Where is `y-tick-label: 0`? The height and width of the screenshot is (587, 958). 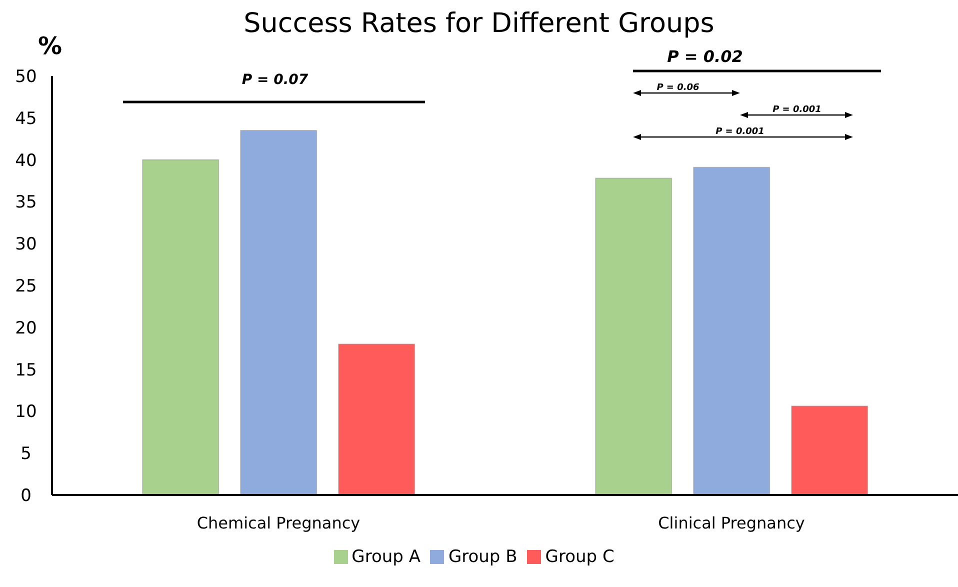
y-tick-label: 0 is located at coordinates (26, 496).